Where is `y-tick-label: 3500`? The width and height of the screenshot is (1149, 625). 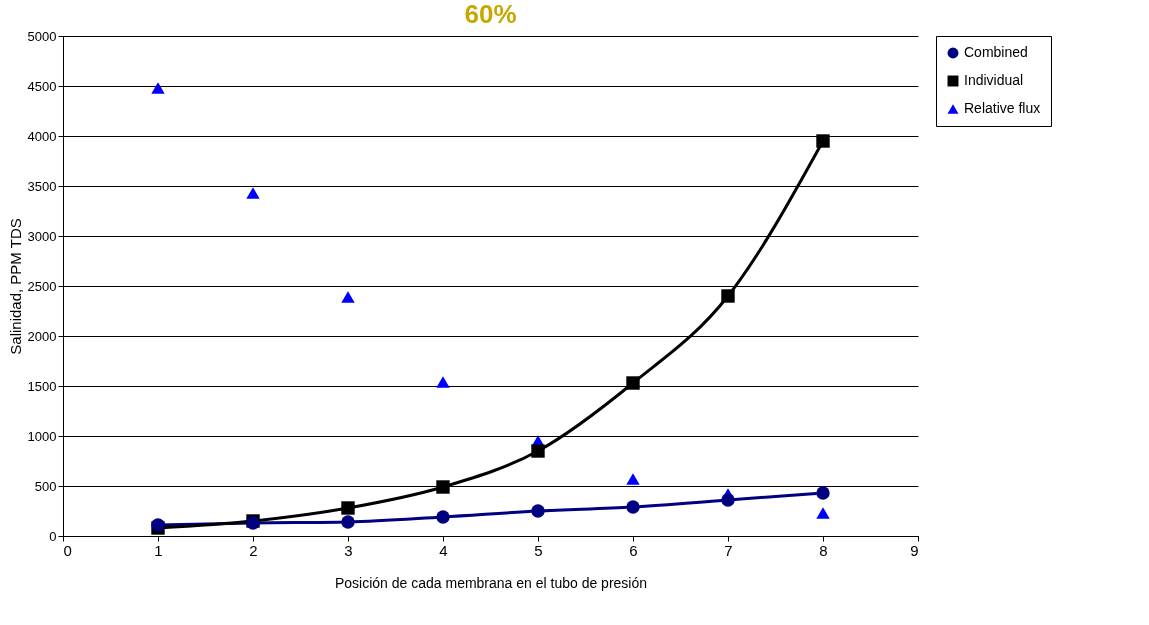 y-tick-label: 3500 is located at coordinates (42, 186).